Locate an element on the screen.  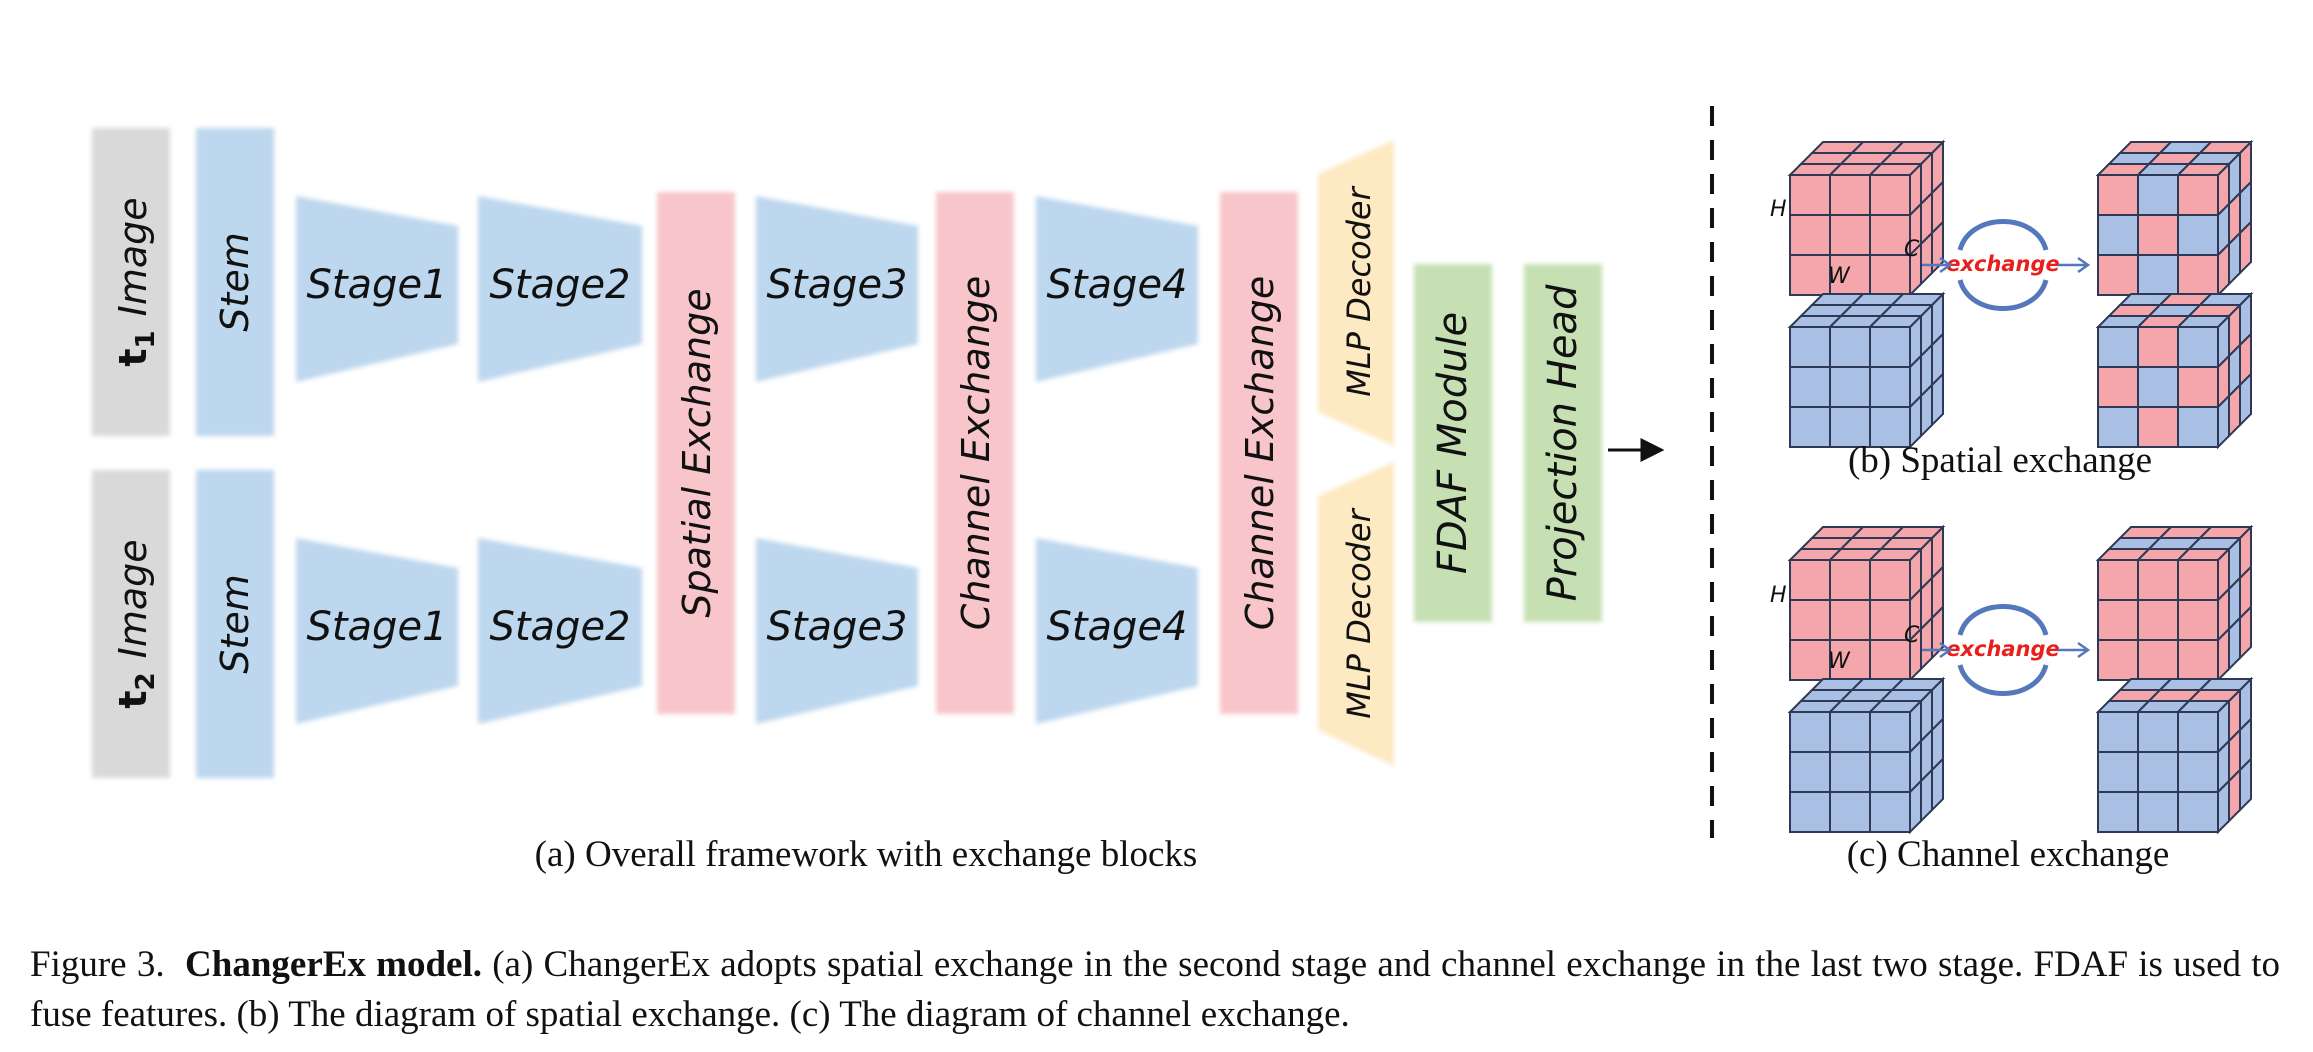
stem-label-bottom: Stem is located at coordinates (235, 623).